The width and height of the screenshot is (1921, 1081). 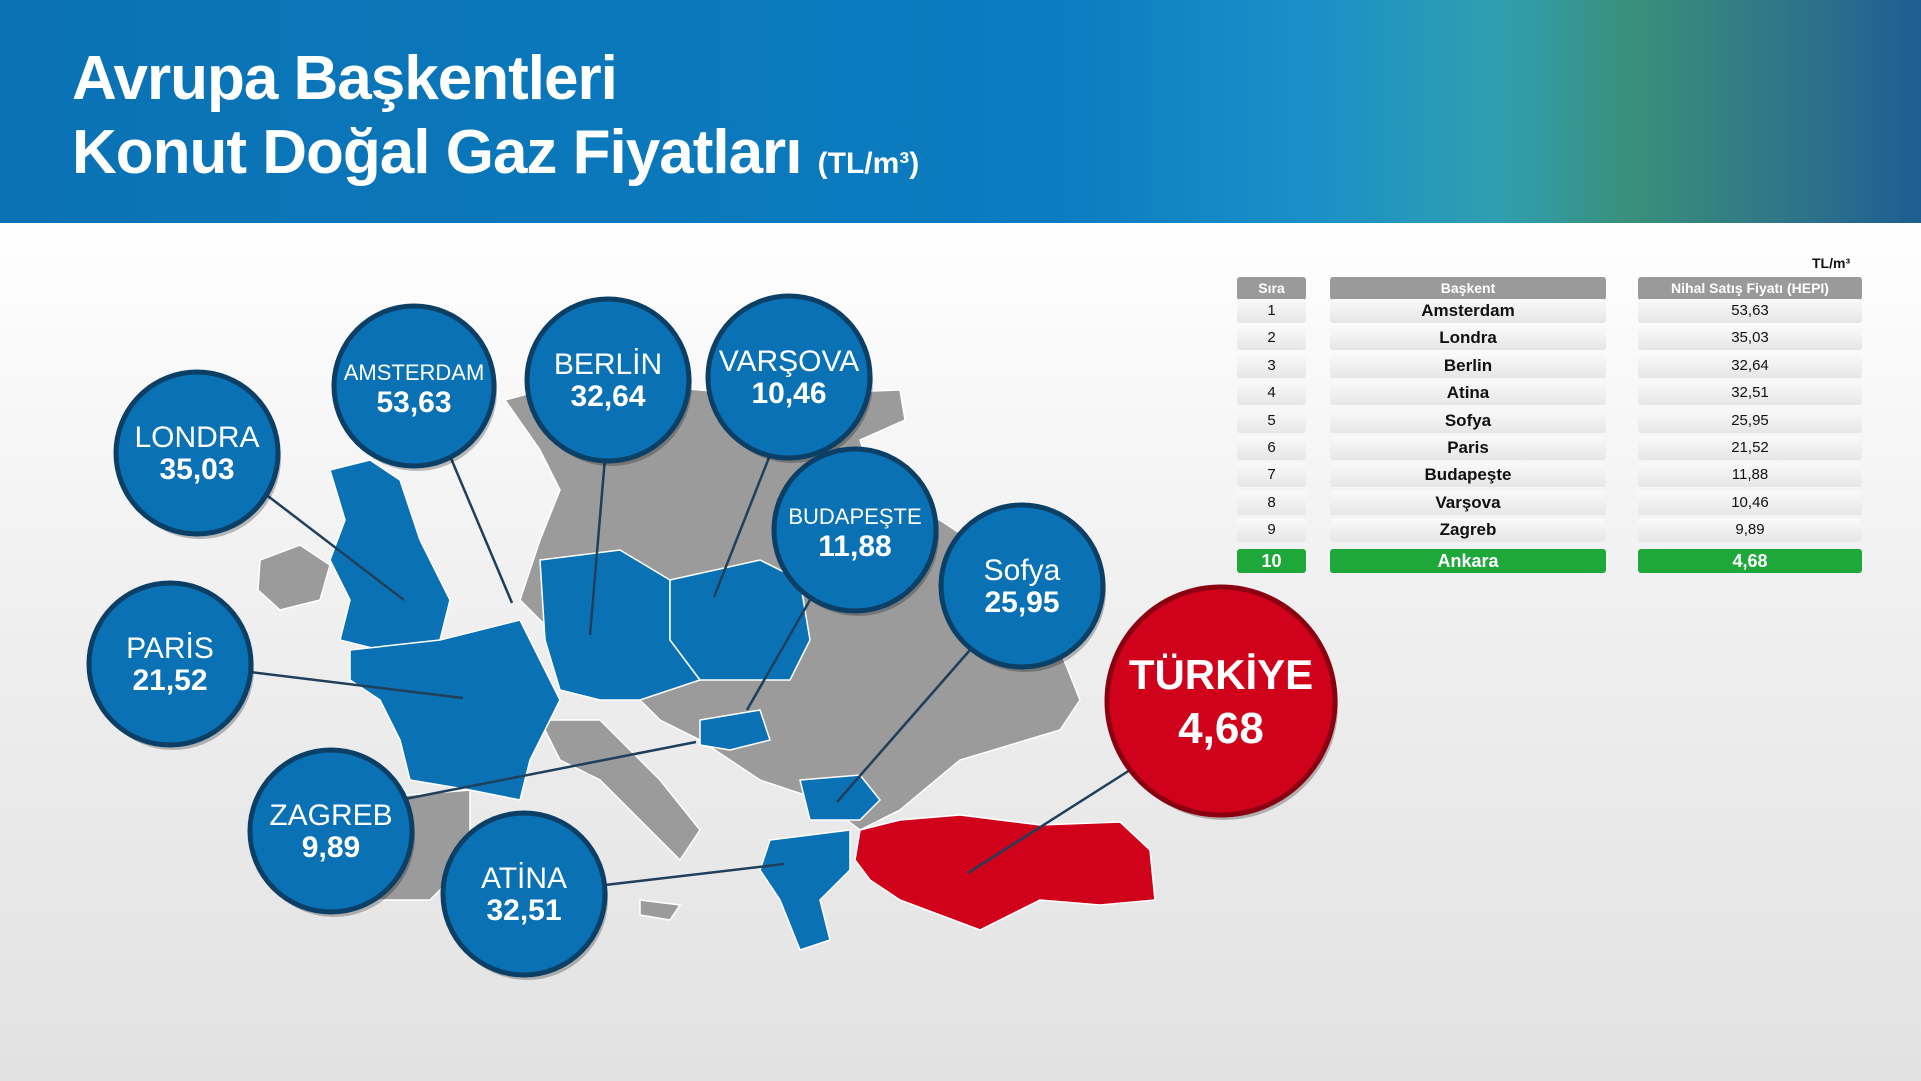 What do you see at coordinates (1750, 448) in the screenshot?
I see `table-cell-price: 21,52` at bounding box center [1750, 448].